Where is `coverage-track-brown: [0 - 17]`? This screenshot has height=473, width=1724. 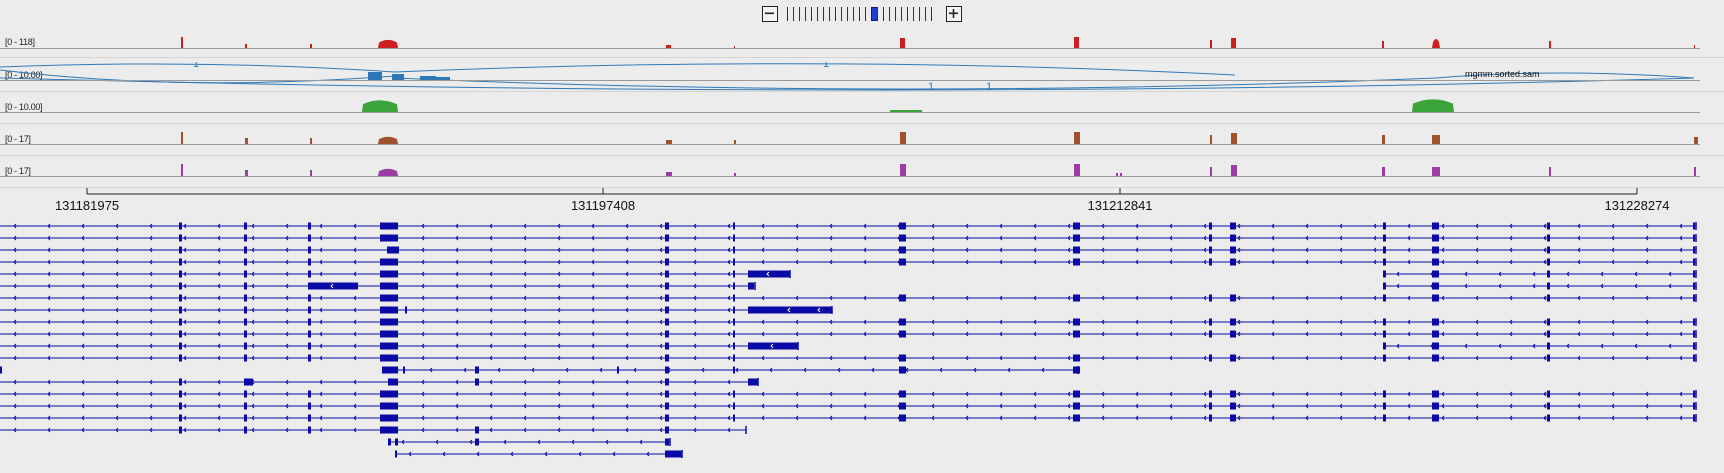
coverage-track-brown: [0 - 17] is located at coordinates (862, 141).